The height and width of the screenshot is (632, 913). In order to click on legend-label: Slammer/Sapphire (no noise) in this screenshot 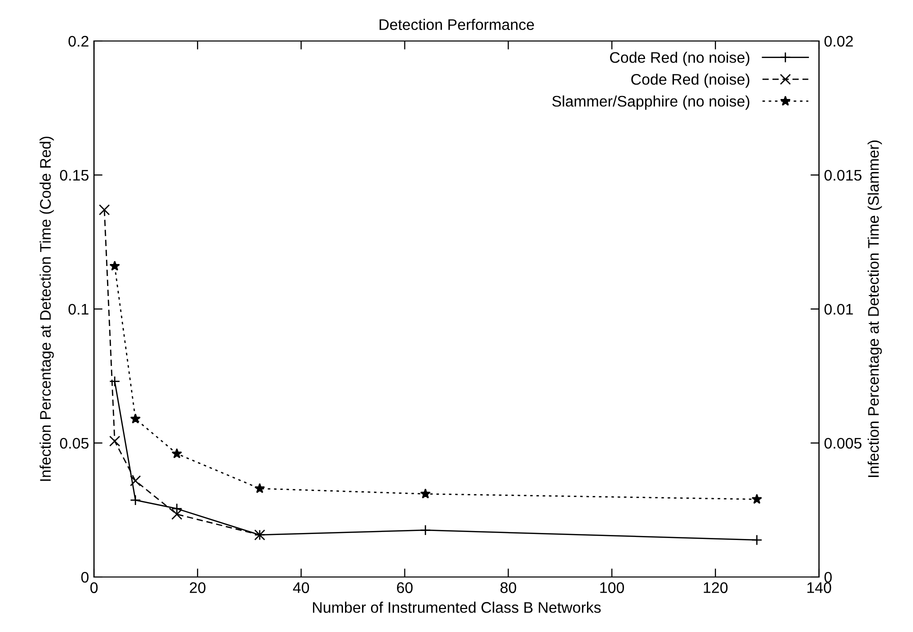, I will do `click(651, 102)`.